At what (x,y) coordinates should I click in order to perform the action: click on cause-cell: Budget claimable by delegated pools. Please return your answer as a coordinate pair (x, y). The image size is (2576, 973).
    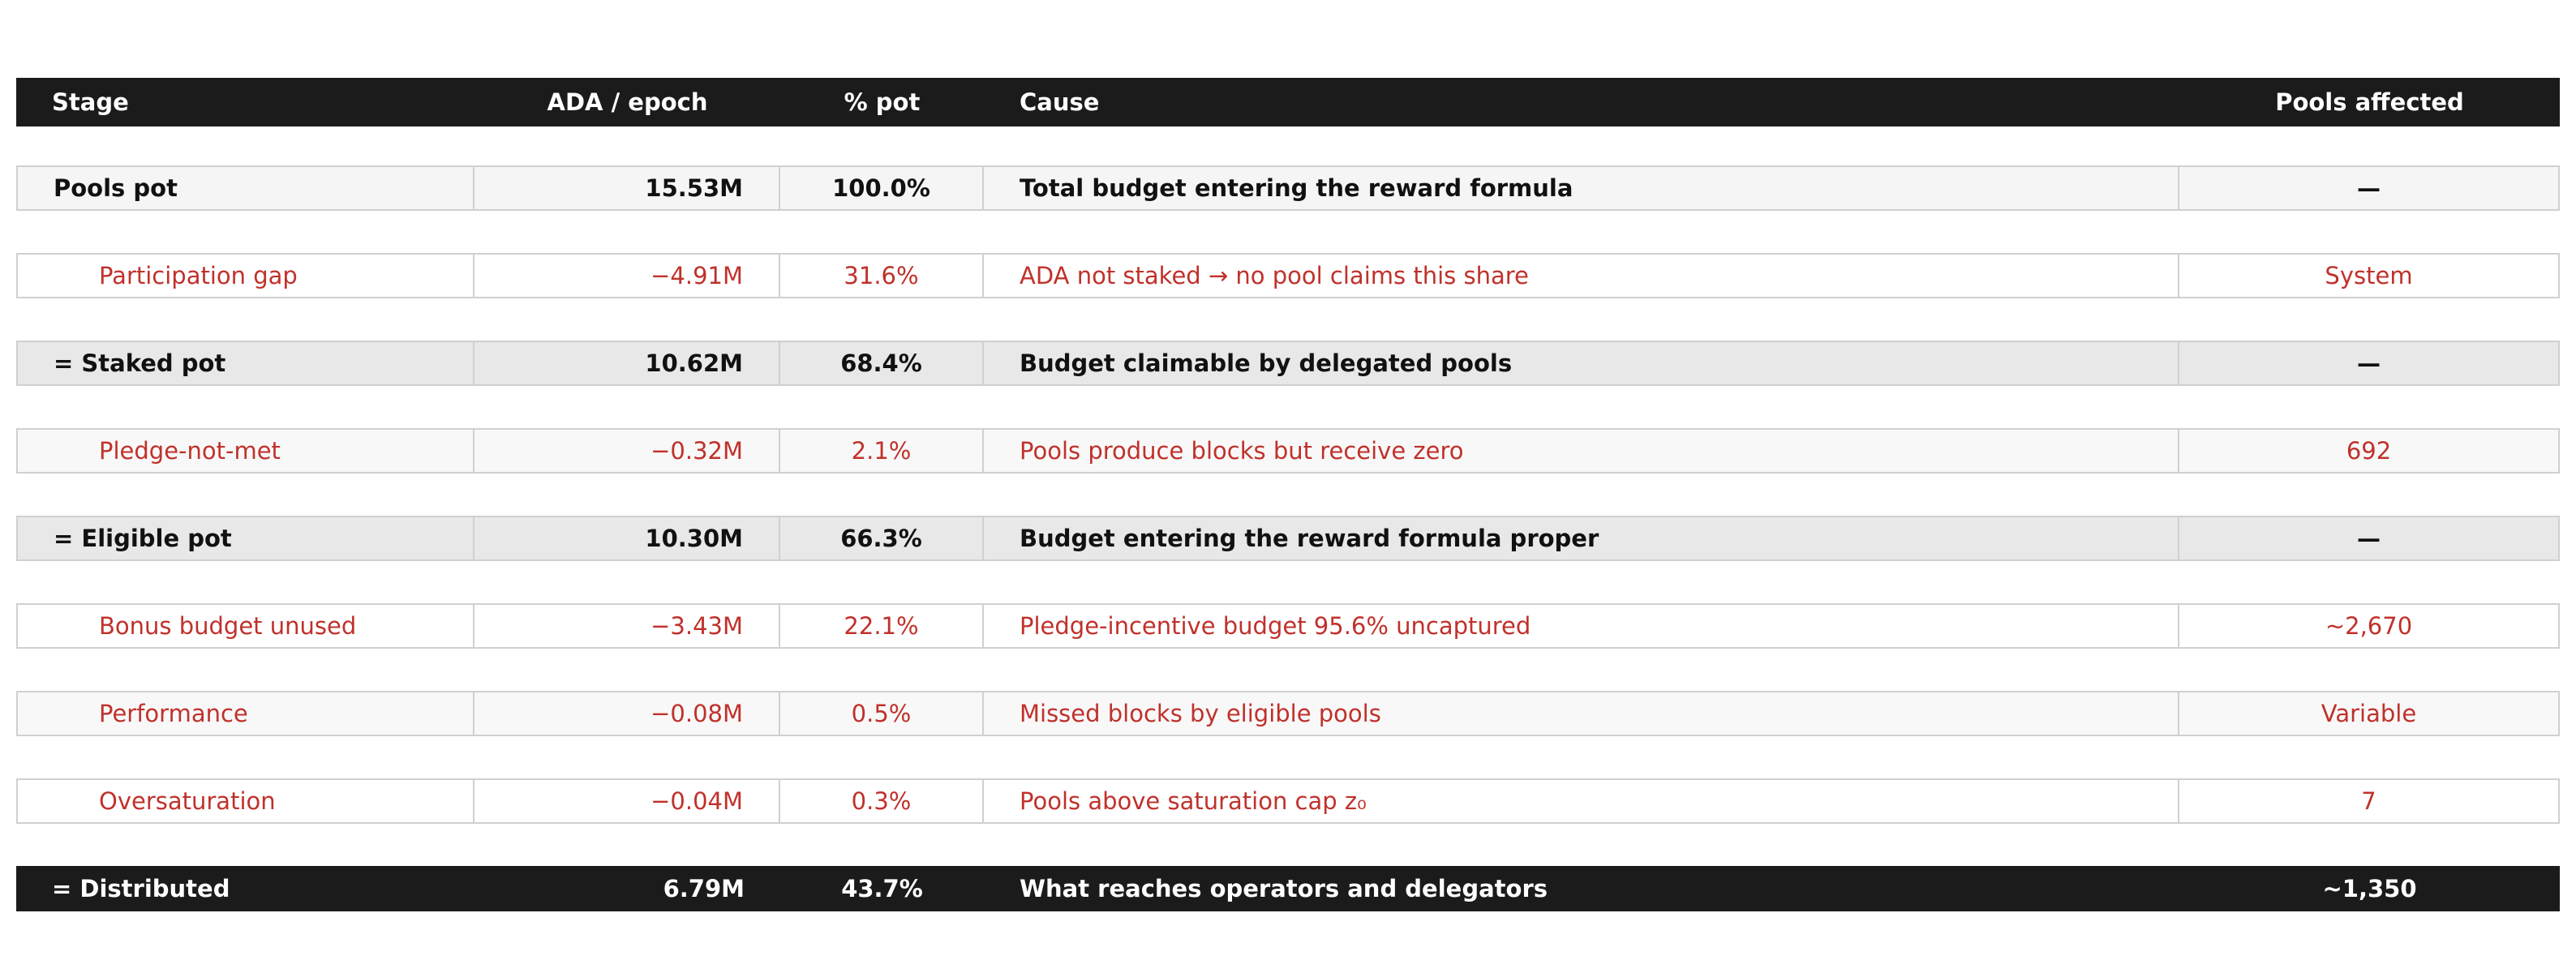
    Looking at the image, I should click on (1581, 363).